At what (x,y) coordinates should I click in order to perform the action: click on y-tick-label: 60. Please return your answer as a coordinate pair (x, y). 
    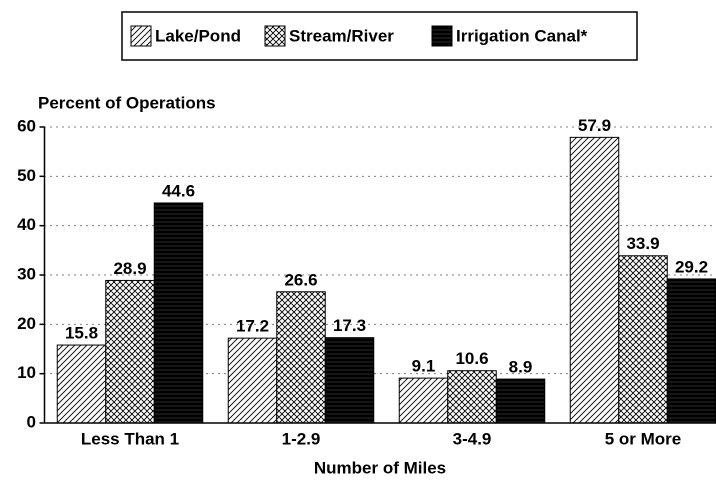
    Looking at the image, I should click on (26, 125).